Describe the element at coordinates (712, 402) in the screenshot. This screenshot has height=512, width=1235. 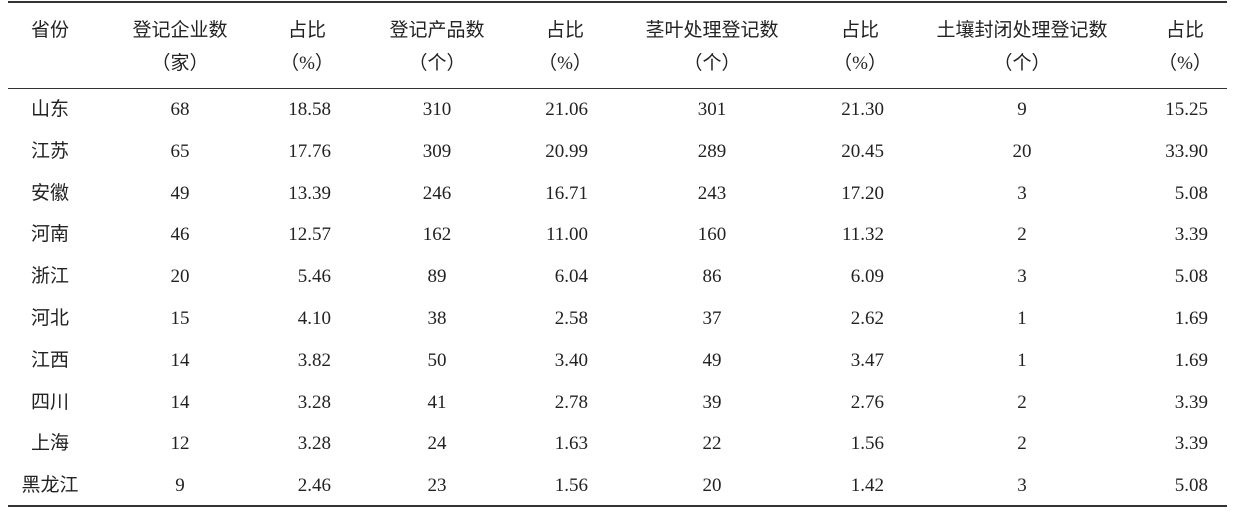
I see `cell-count: 39` at that location.